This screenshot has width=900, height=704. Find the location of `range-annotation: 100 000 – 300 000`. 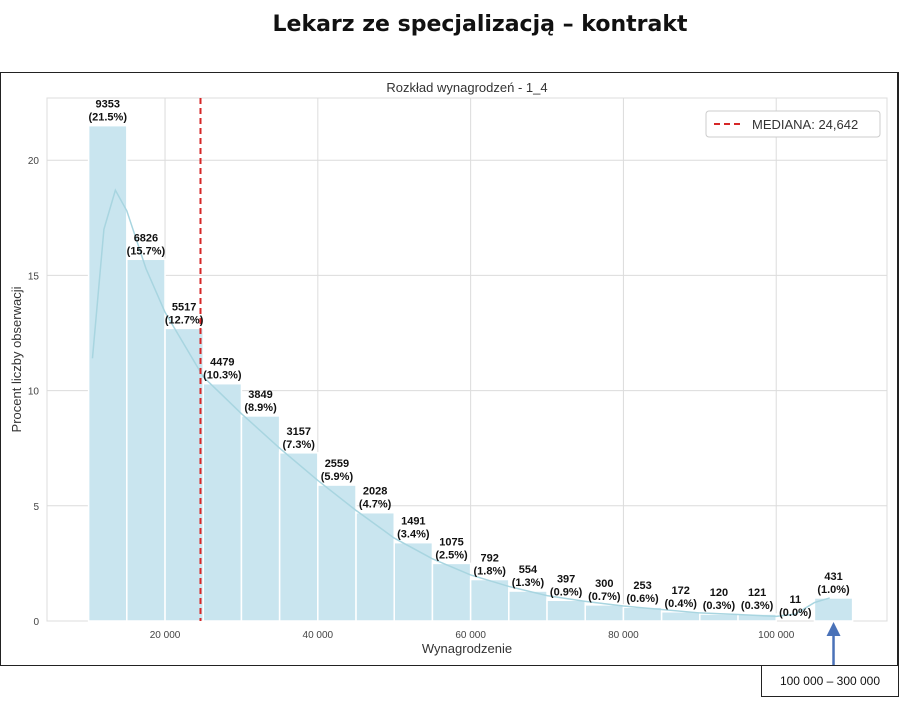

range-annotation: 100 000 – 300 000 is located at coordinates (830, 681).